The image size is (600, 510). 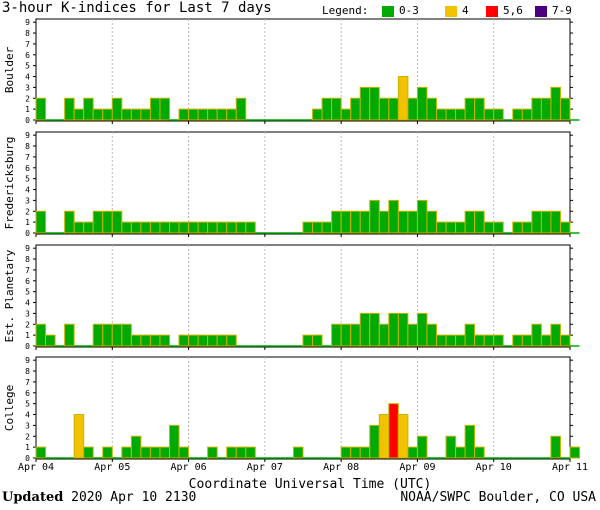 What do you see at coordinates (9, 408) in the screenshot?
I see `panel-label: College` at bounding box center [9, 408].